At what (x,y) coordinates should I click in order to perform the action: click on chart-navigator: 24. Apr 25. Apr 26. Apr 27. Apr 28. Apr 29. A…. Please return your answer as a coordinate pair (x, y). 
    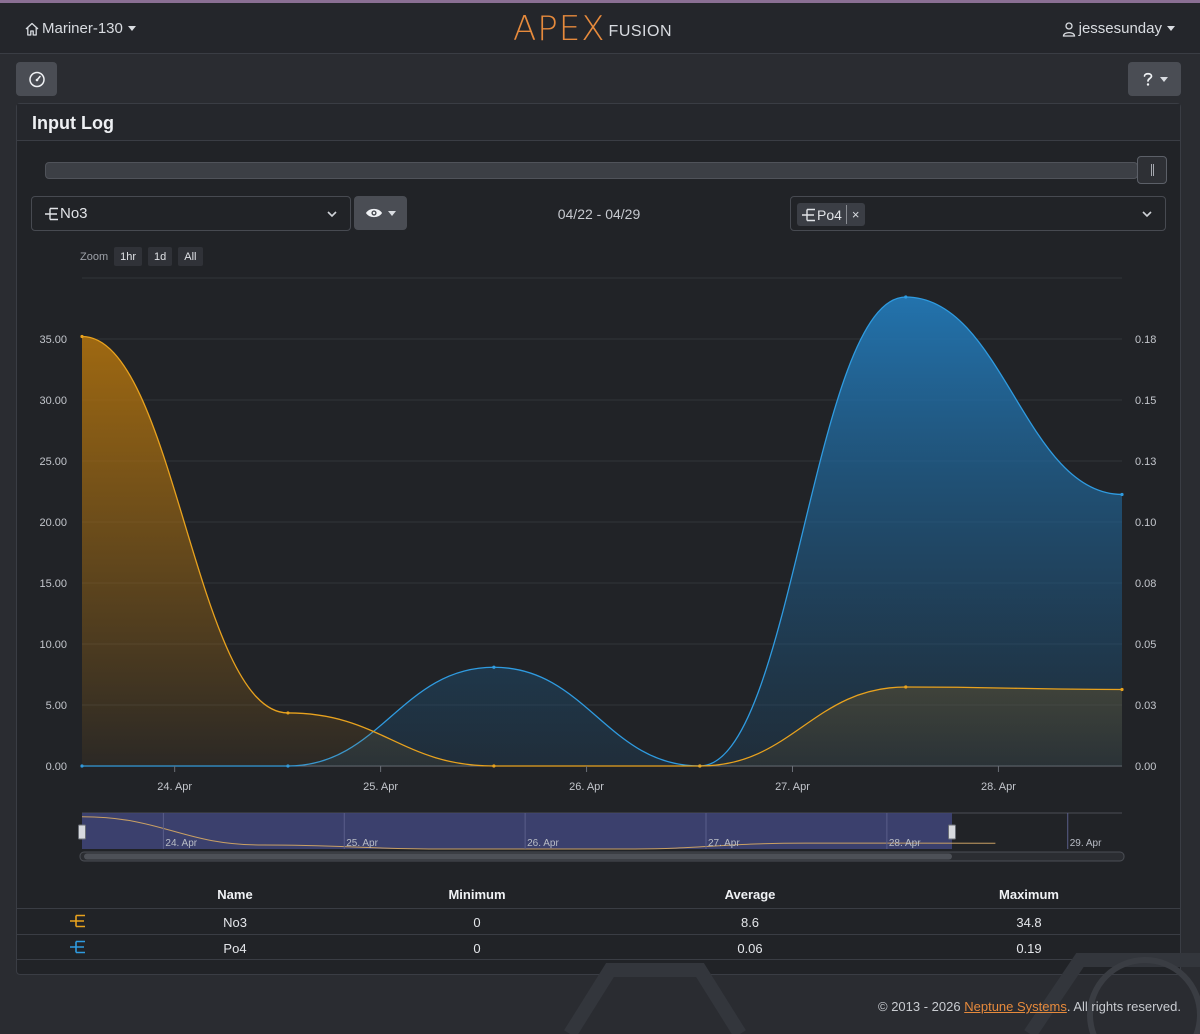
    Looking at the image, I should click on (601, 837).